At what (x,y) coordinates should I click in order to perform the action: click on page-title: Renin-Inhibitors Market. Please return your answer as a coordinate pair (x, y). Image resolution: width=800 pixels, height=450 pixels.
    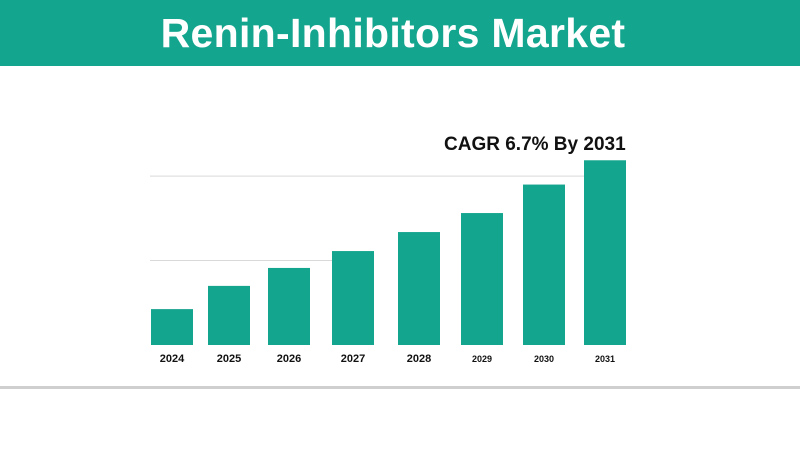
    Looking at the image, I should click on (393, 33).